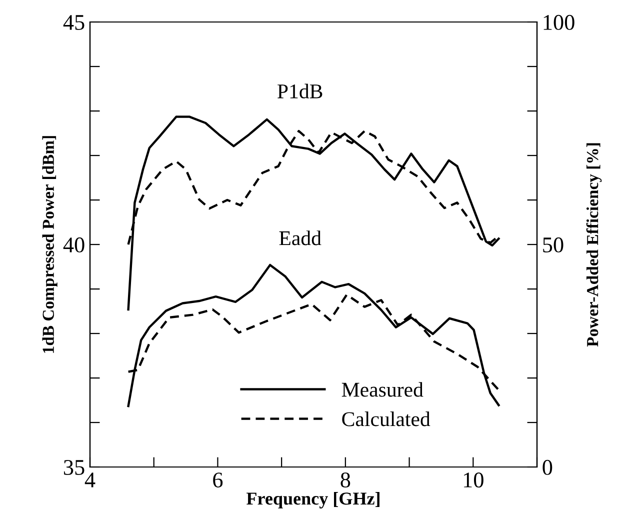 This screenshot has height=520, width=635. Describe the element at coordinates (313, 500) in the screenshot. I see `x-axis-title: Frequency [GHz]` at that location.